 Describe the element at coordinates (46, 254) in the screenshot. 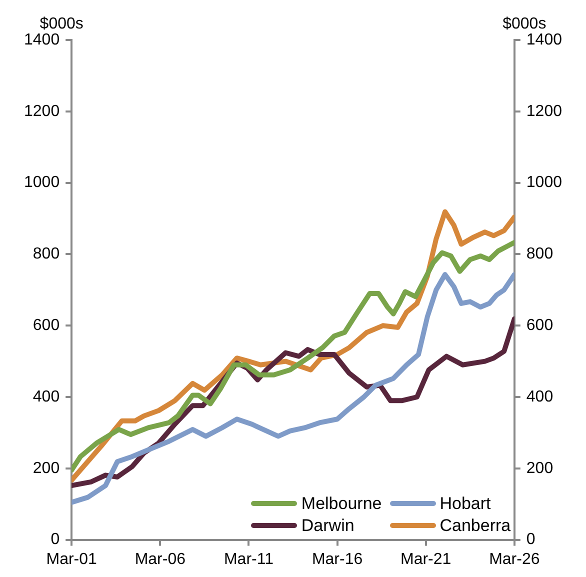

I see `y-tick-label: 800` at that location.